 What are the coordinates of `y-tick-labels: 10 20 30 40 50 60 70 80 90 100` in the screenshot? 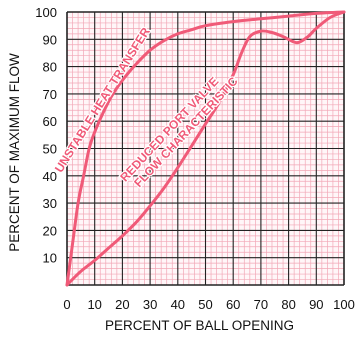 It's located at (46, 135).